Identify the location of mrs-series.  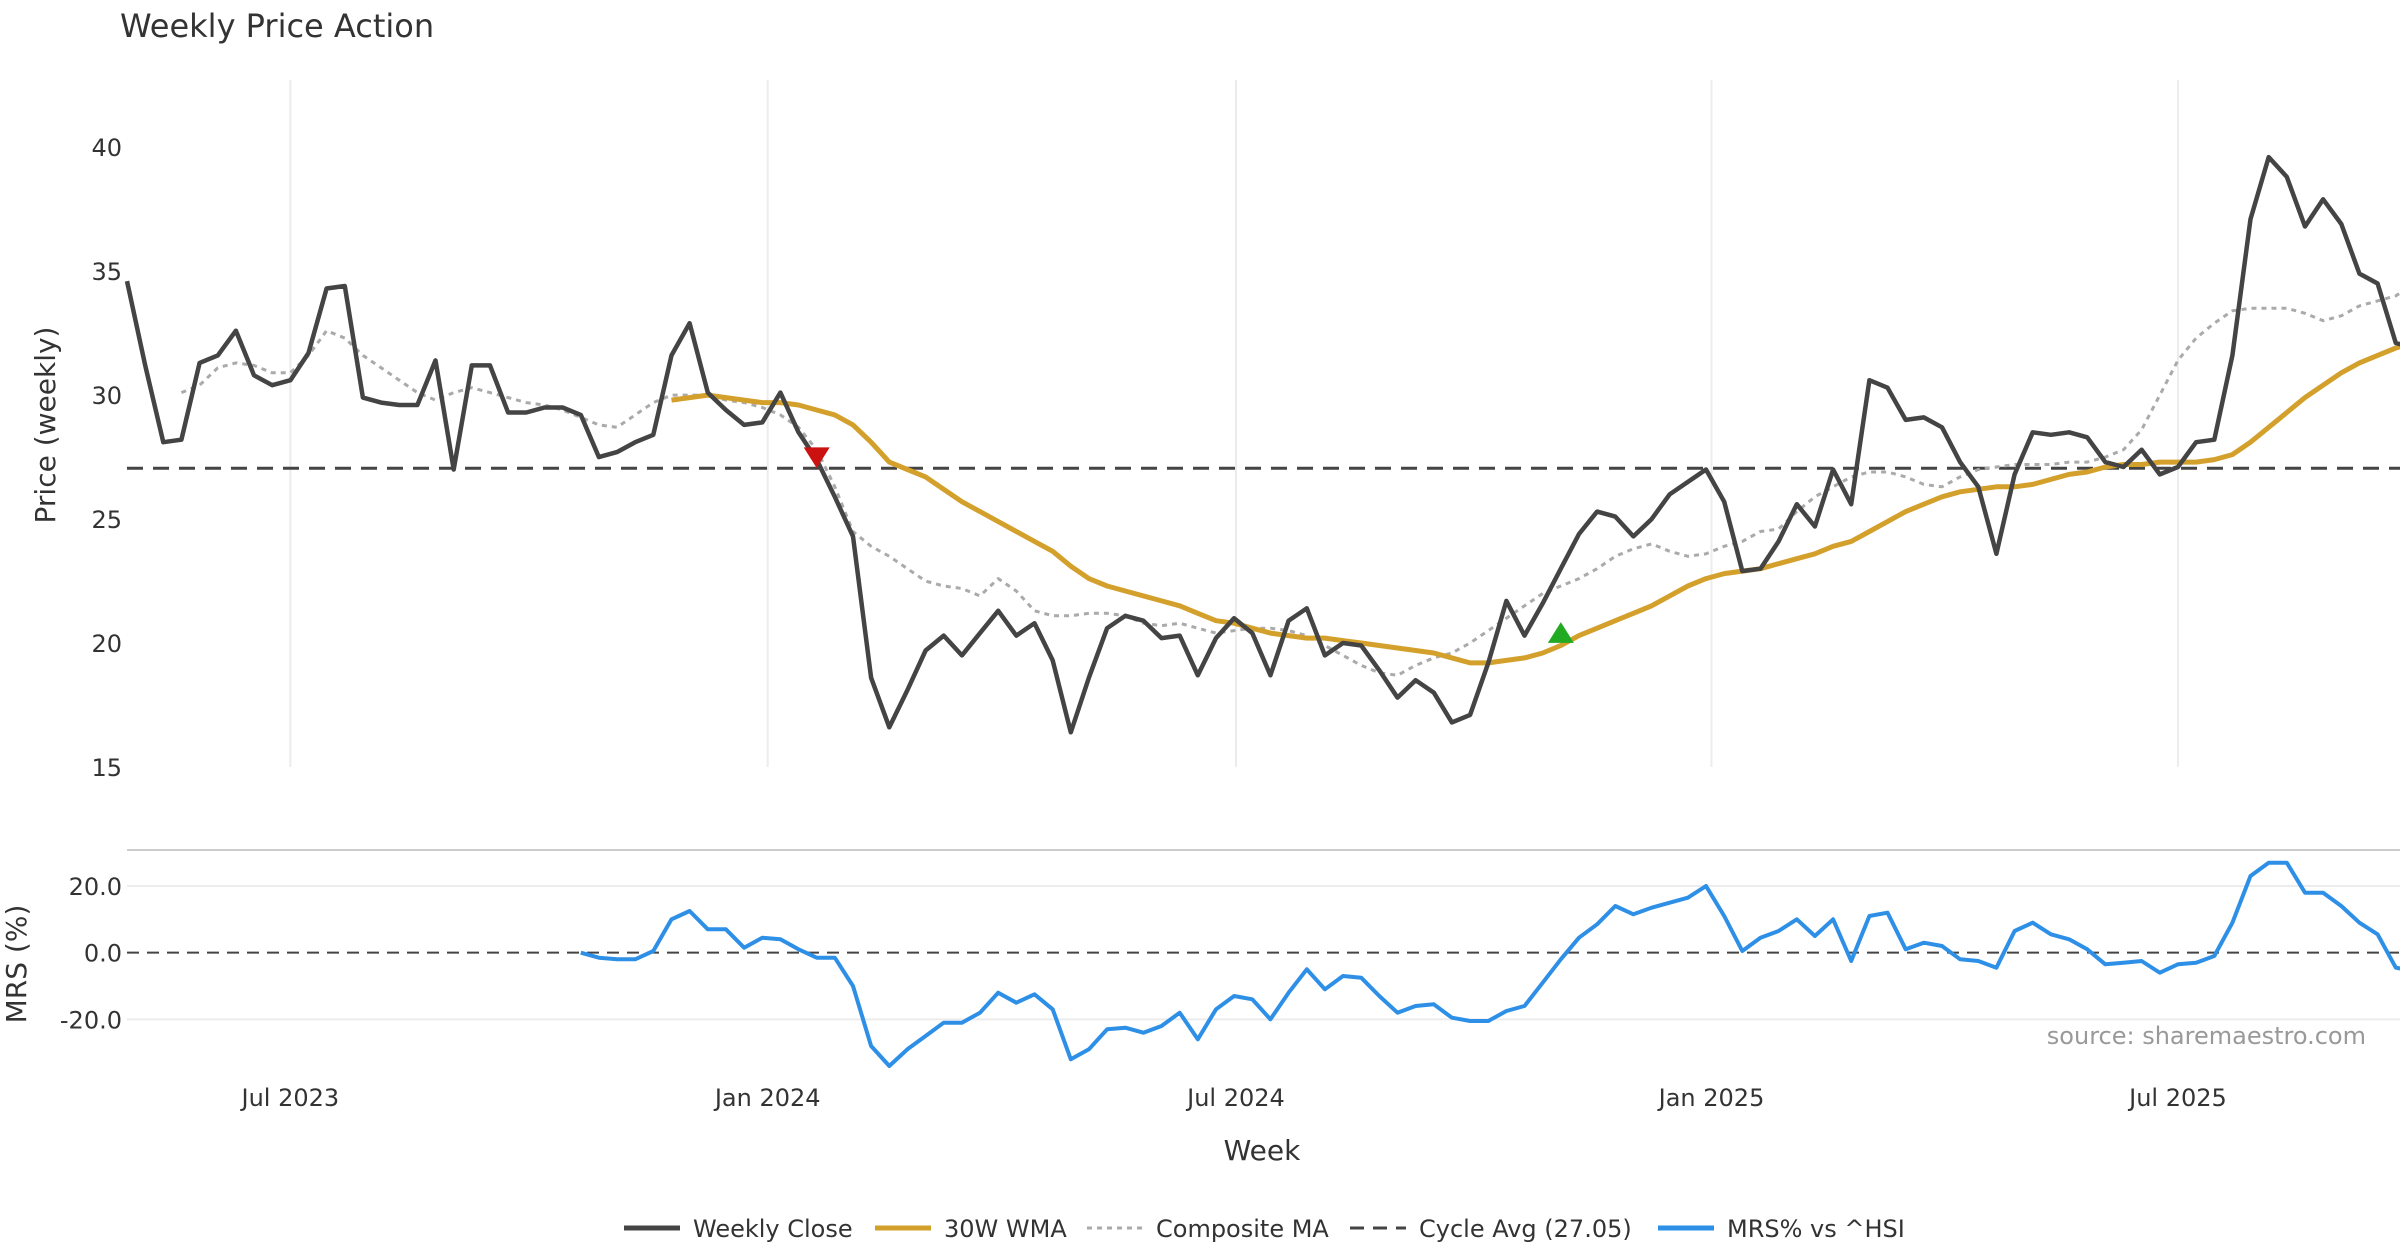
(1490, 964).